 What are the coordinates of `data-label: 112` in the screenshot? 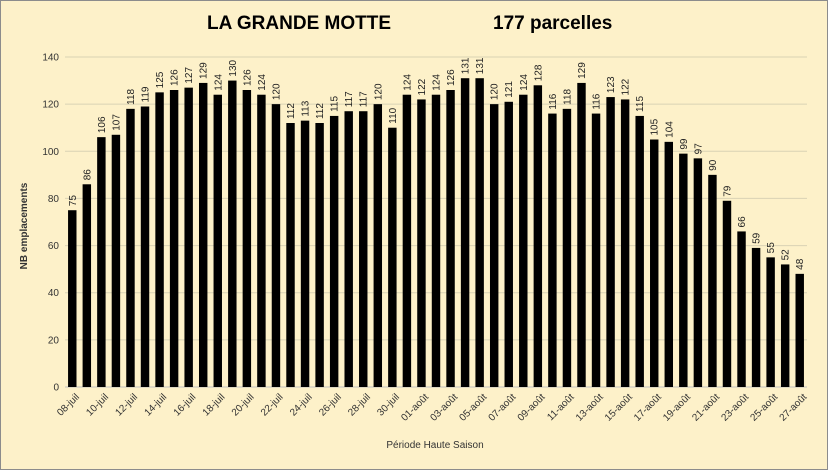 It's located at (291, 111).